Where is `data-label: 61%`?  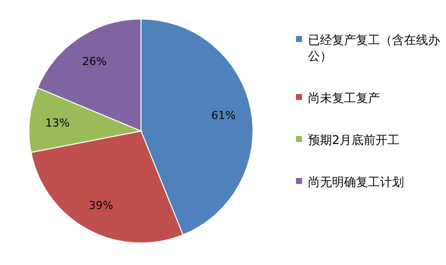 data-label: 61% is located at coordinates (223, 115).